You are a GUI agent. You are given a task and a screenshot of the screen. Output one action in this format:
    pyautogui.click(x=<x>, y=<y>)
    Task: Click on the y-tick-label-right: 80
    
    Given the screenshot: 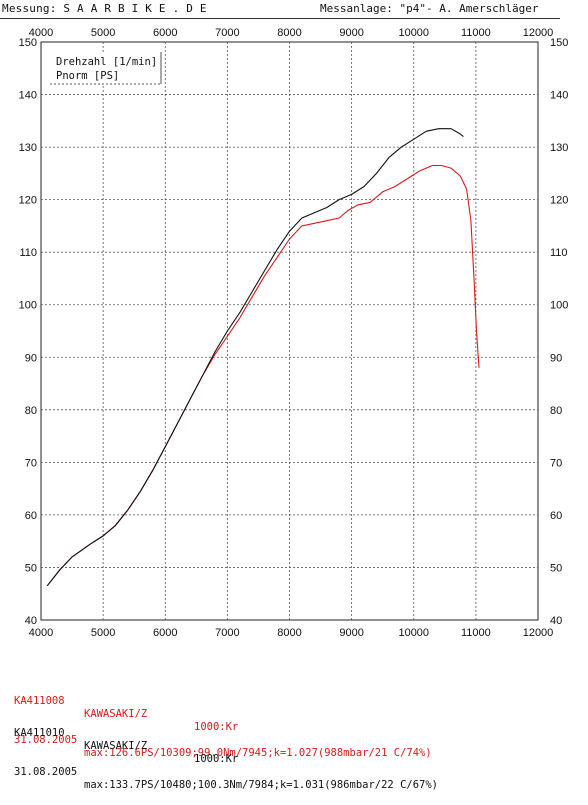 What is the action you would take?
    pyautogui.click(x=556, y=411)
    